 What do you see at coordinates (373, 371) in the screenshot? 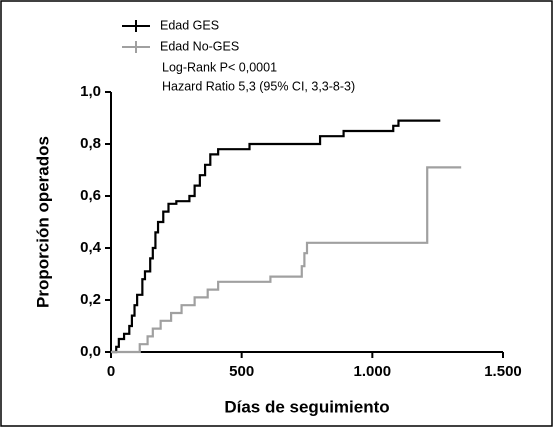
I see `x-tick-label: 1.000` at bounding box center [373, 371].